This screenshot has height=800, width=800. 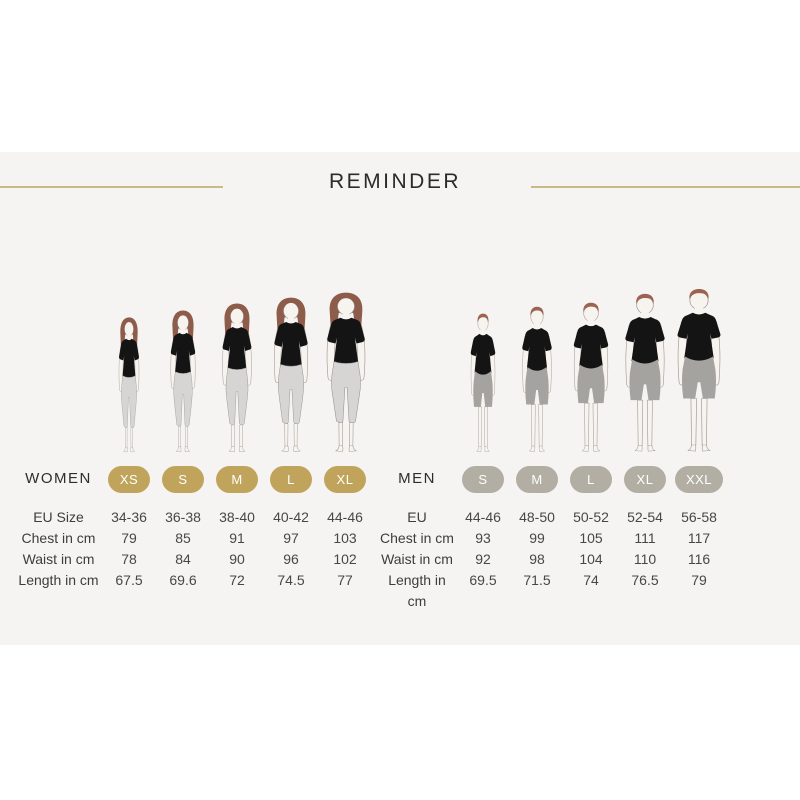 I want to click on women-table-cell: 102, so click(x=345, y=559).